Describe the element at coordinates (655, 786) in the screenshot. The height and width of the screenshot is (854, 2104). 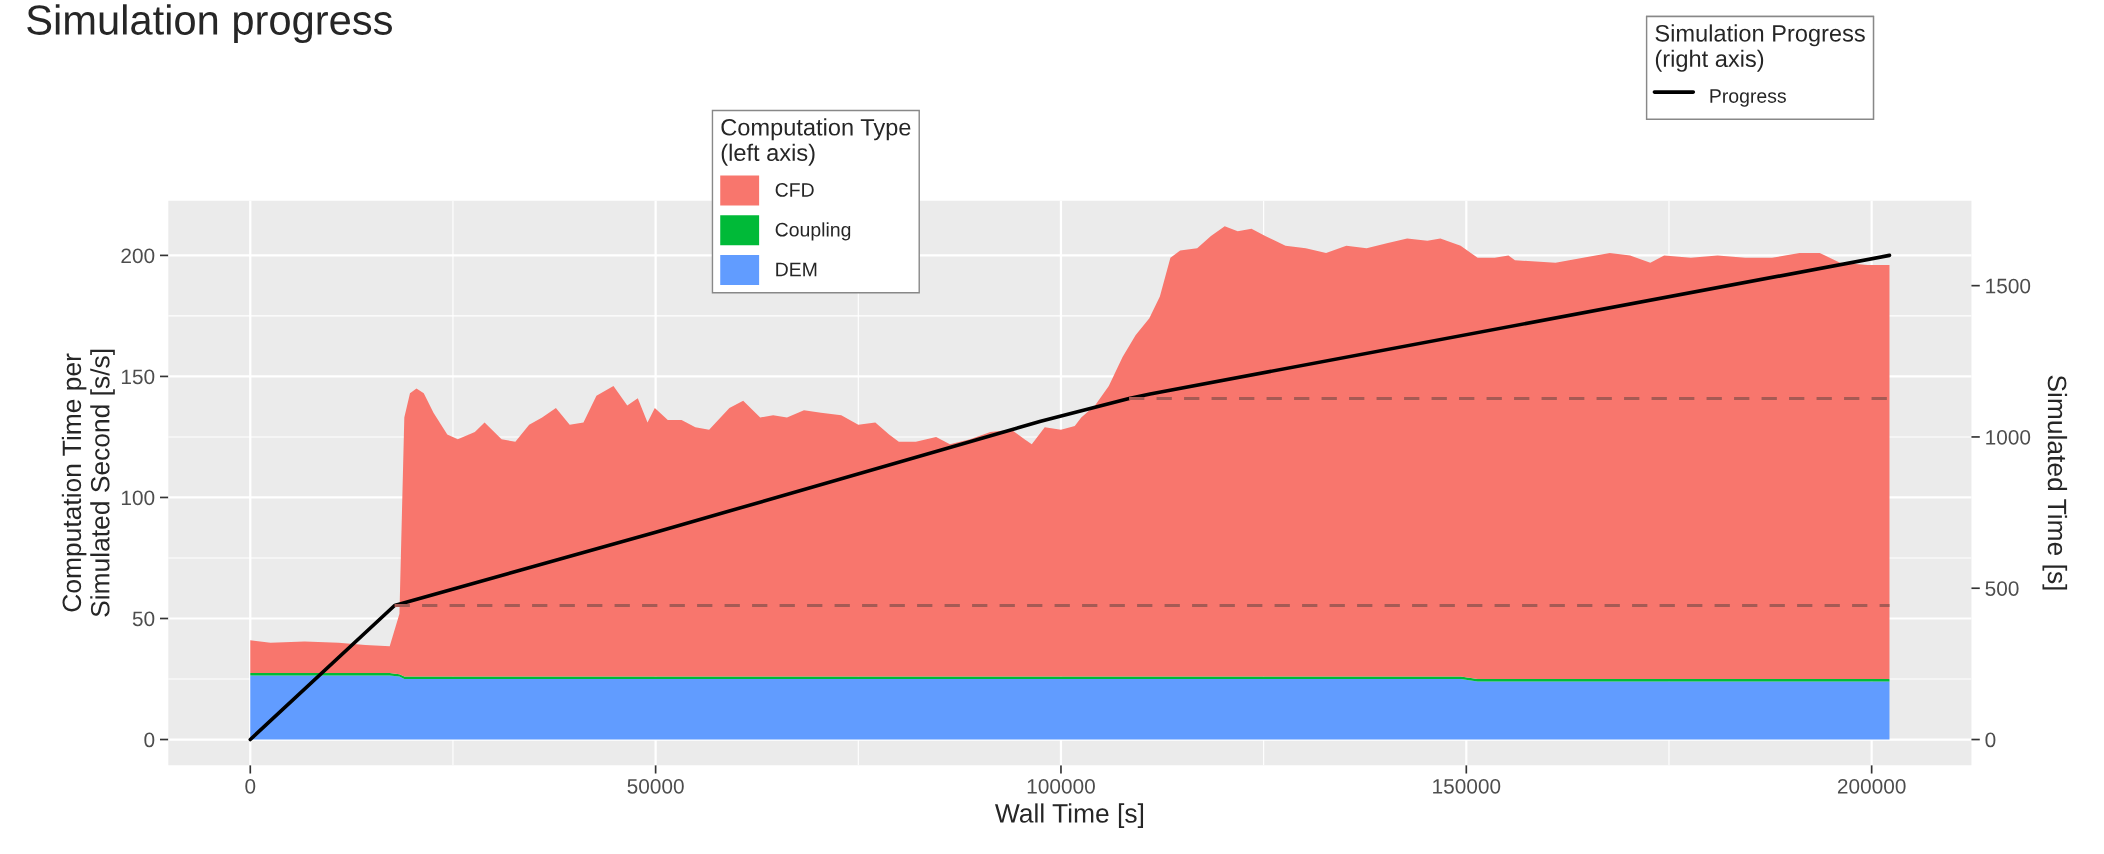
I see `x-tick-label: 50000` at that location.